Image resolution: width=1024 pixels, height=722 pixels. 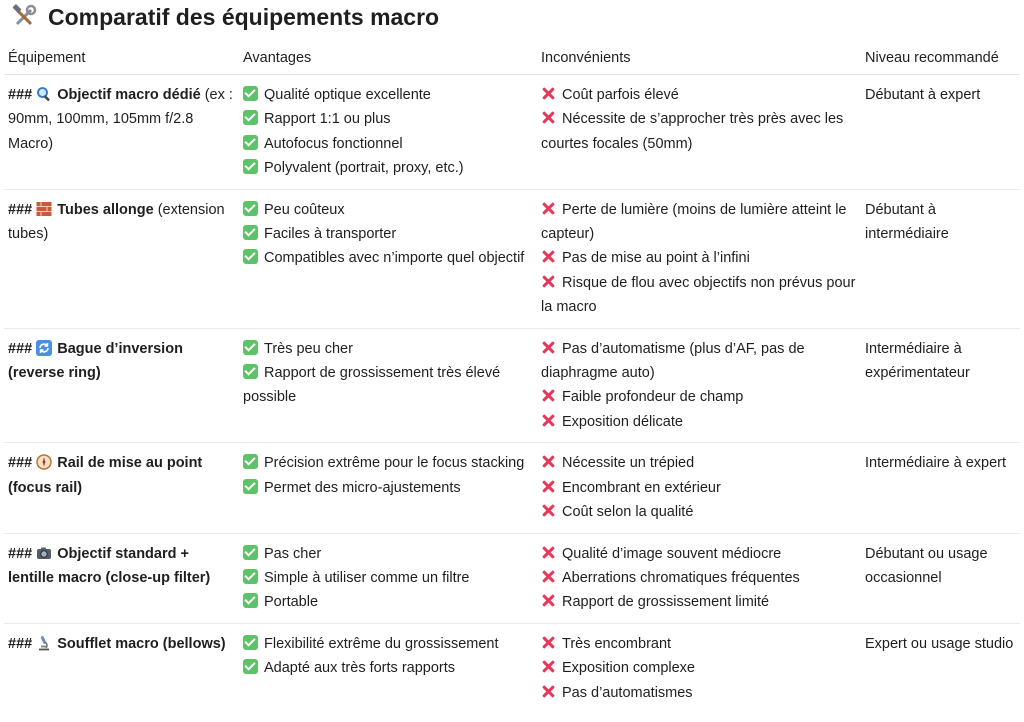 I want to click on advantage-item: Autofocus fonctionnel, so click(x=388, y=144).